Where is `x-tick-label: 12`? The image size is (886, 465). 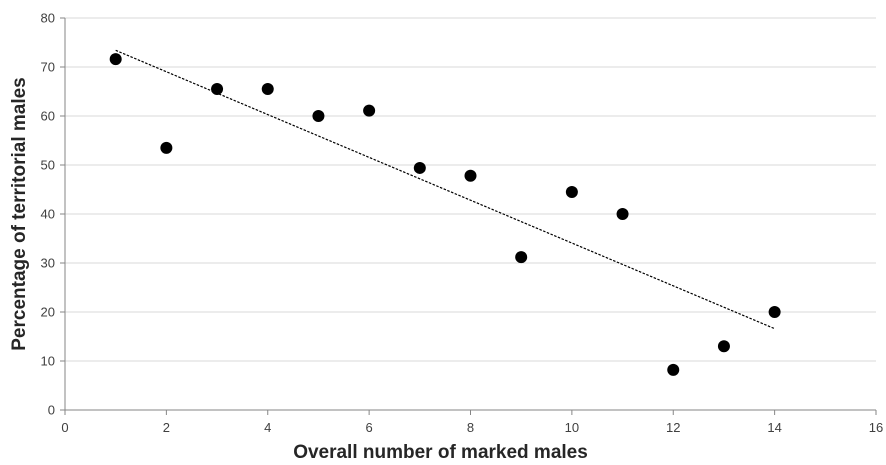 x-tick-label: 12 is located at coordinates (673, 427).